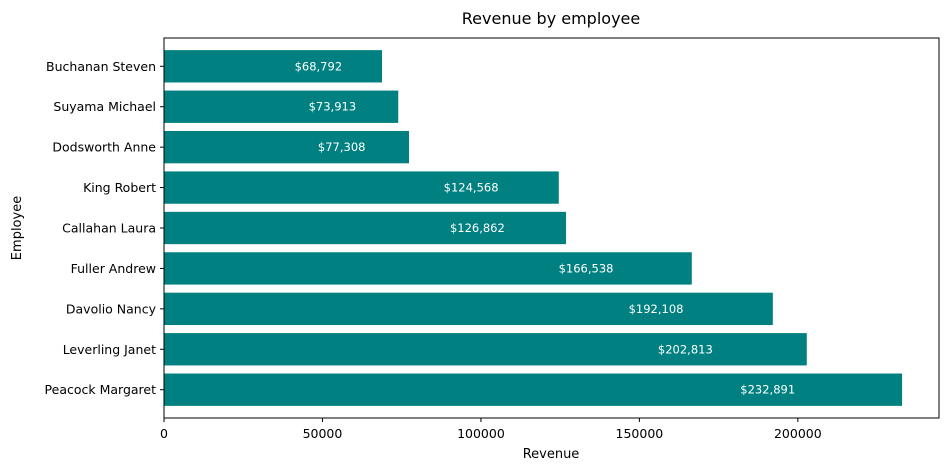 The width and height of the screenshot is (948, 470). Describe the element at coordinates (485, 349) in the screenshot. I see `bar-leverling-janet` at that location.